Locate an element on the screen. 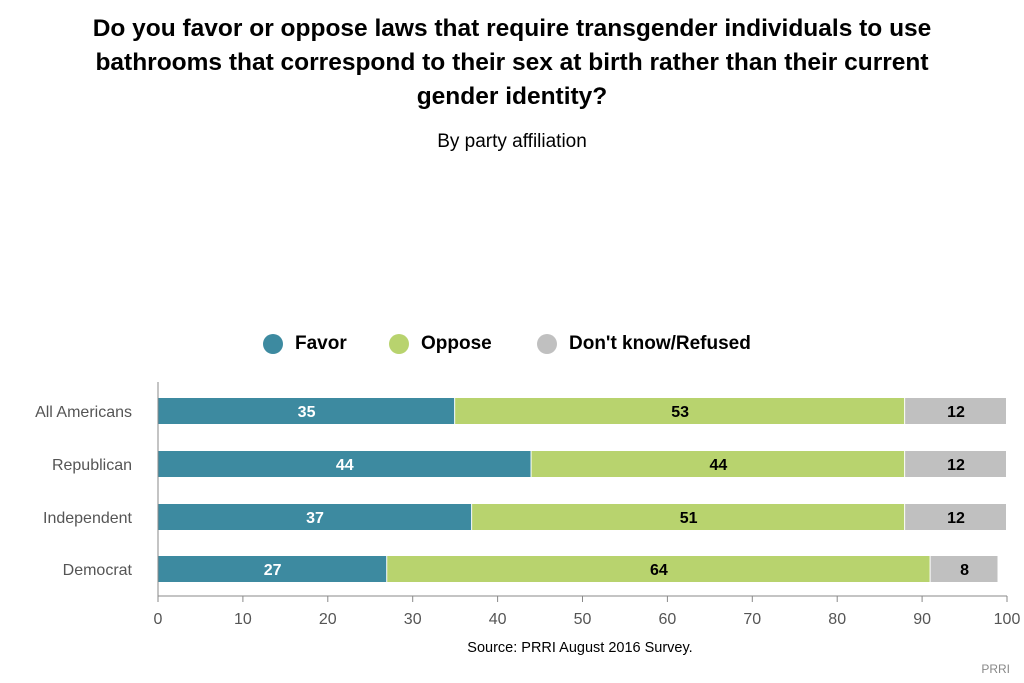 Image resolution: width=1024 pixels, height=683 pixels. legend-item-favor: Favor is located at coordinates (305, 344).